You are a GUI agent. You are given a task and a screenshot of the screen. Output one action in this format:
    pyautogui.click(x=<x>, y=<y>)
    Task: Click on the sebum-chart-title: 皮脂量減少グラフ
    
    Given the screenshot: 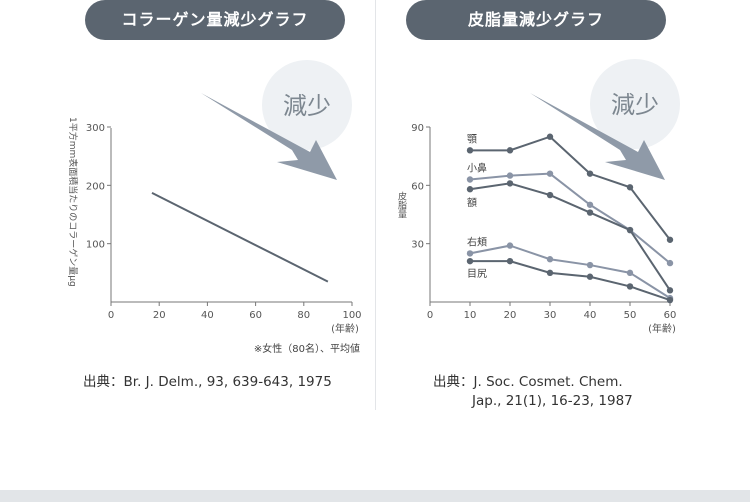 What is the action you would take?
    pyautogui.click(x=536, y=20)
    